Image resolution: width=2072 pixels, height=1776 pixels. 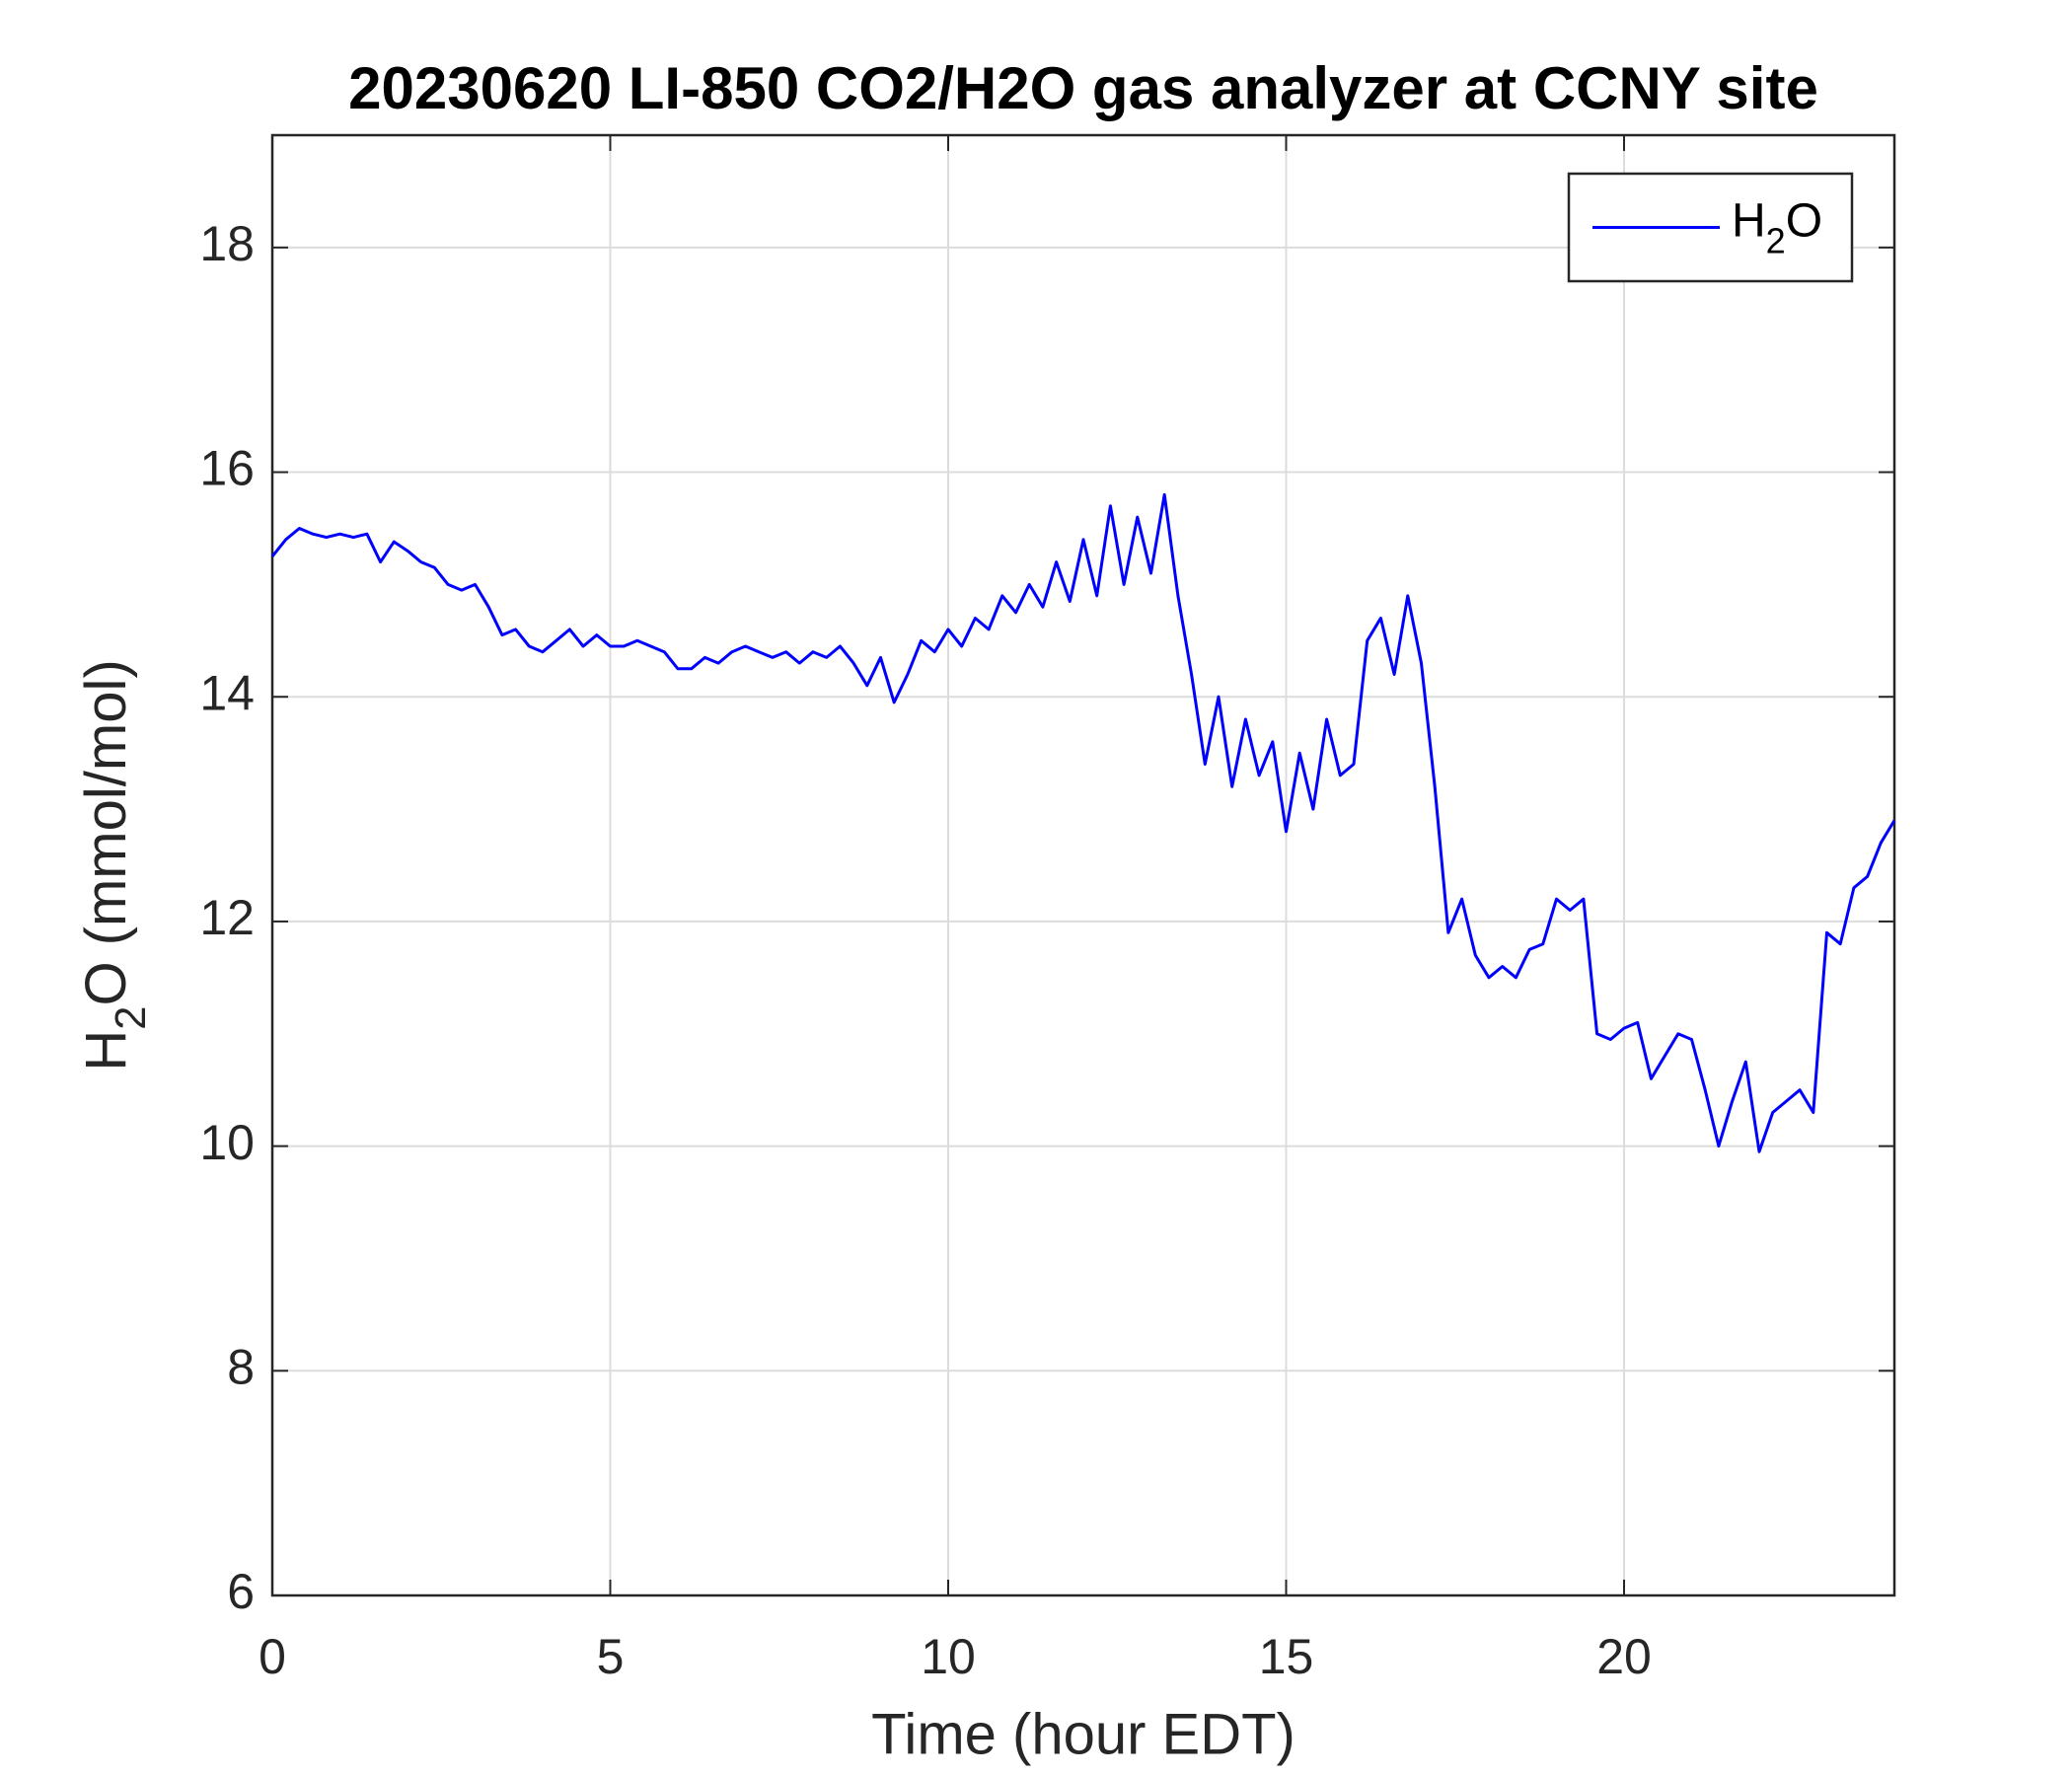 What do you see at coordinates (611, 1657) in the screenshot?
I see `x-tick-label: 5` at bounding box center [611, 1657].